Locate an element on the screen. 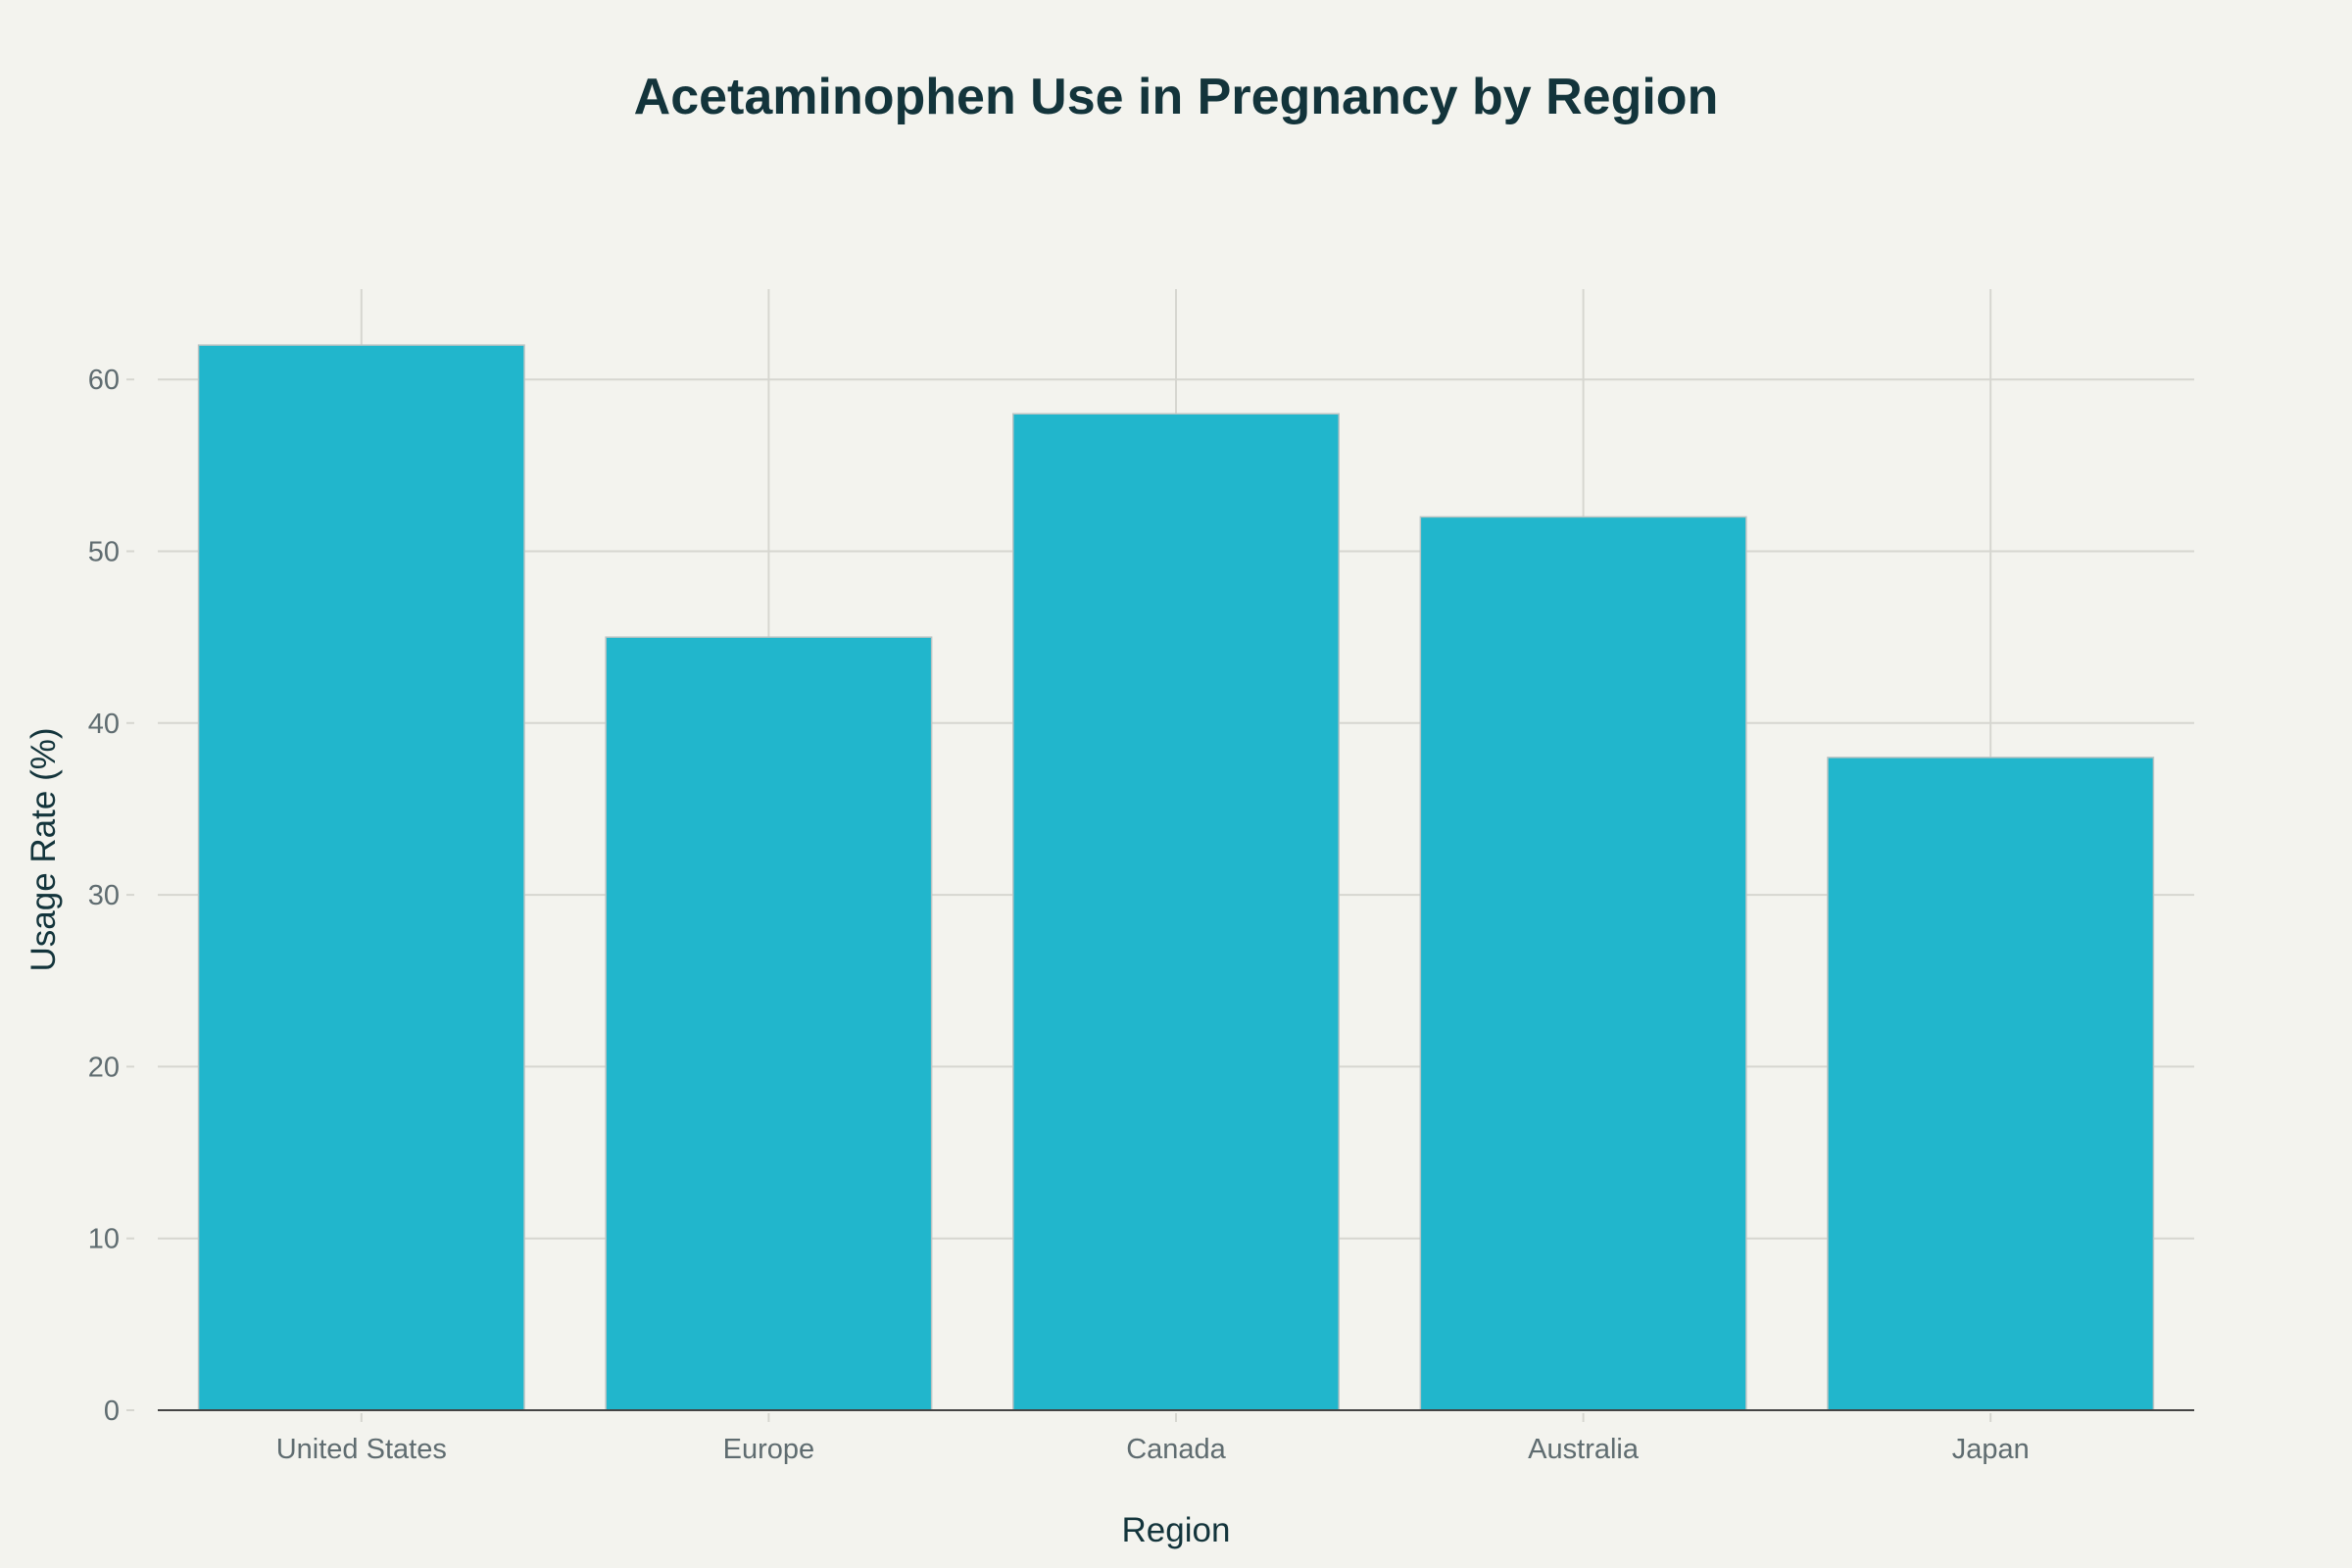 The image size is (2352, 1568). y-axis-ticks: 0 10 20 30 40 50 60 is located at coordinates (111, 896).